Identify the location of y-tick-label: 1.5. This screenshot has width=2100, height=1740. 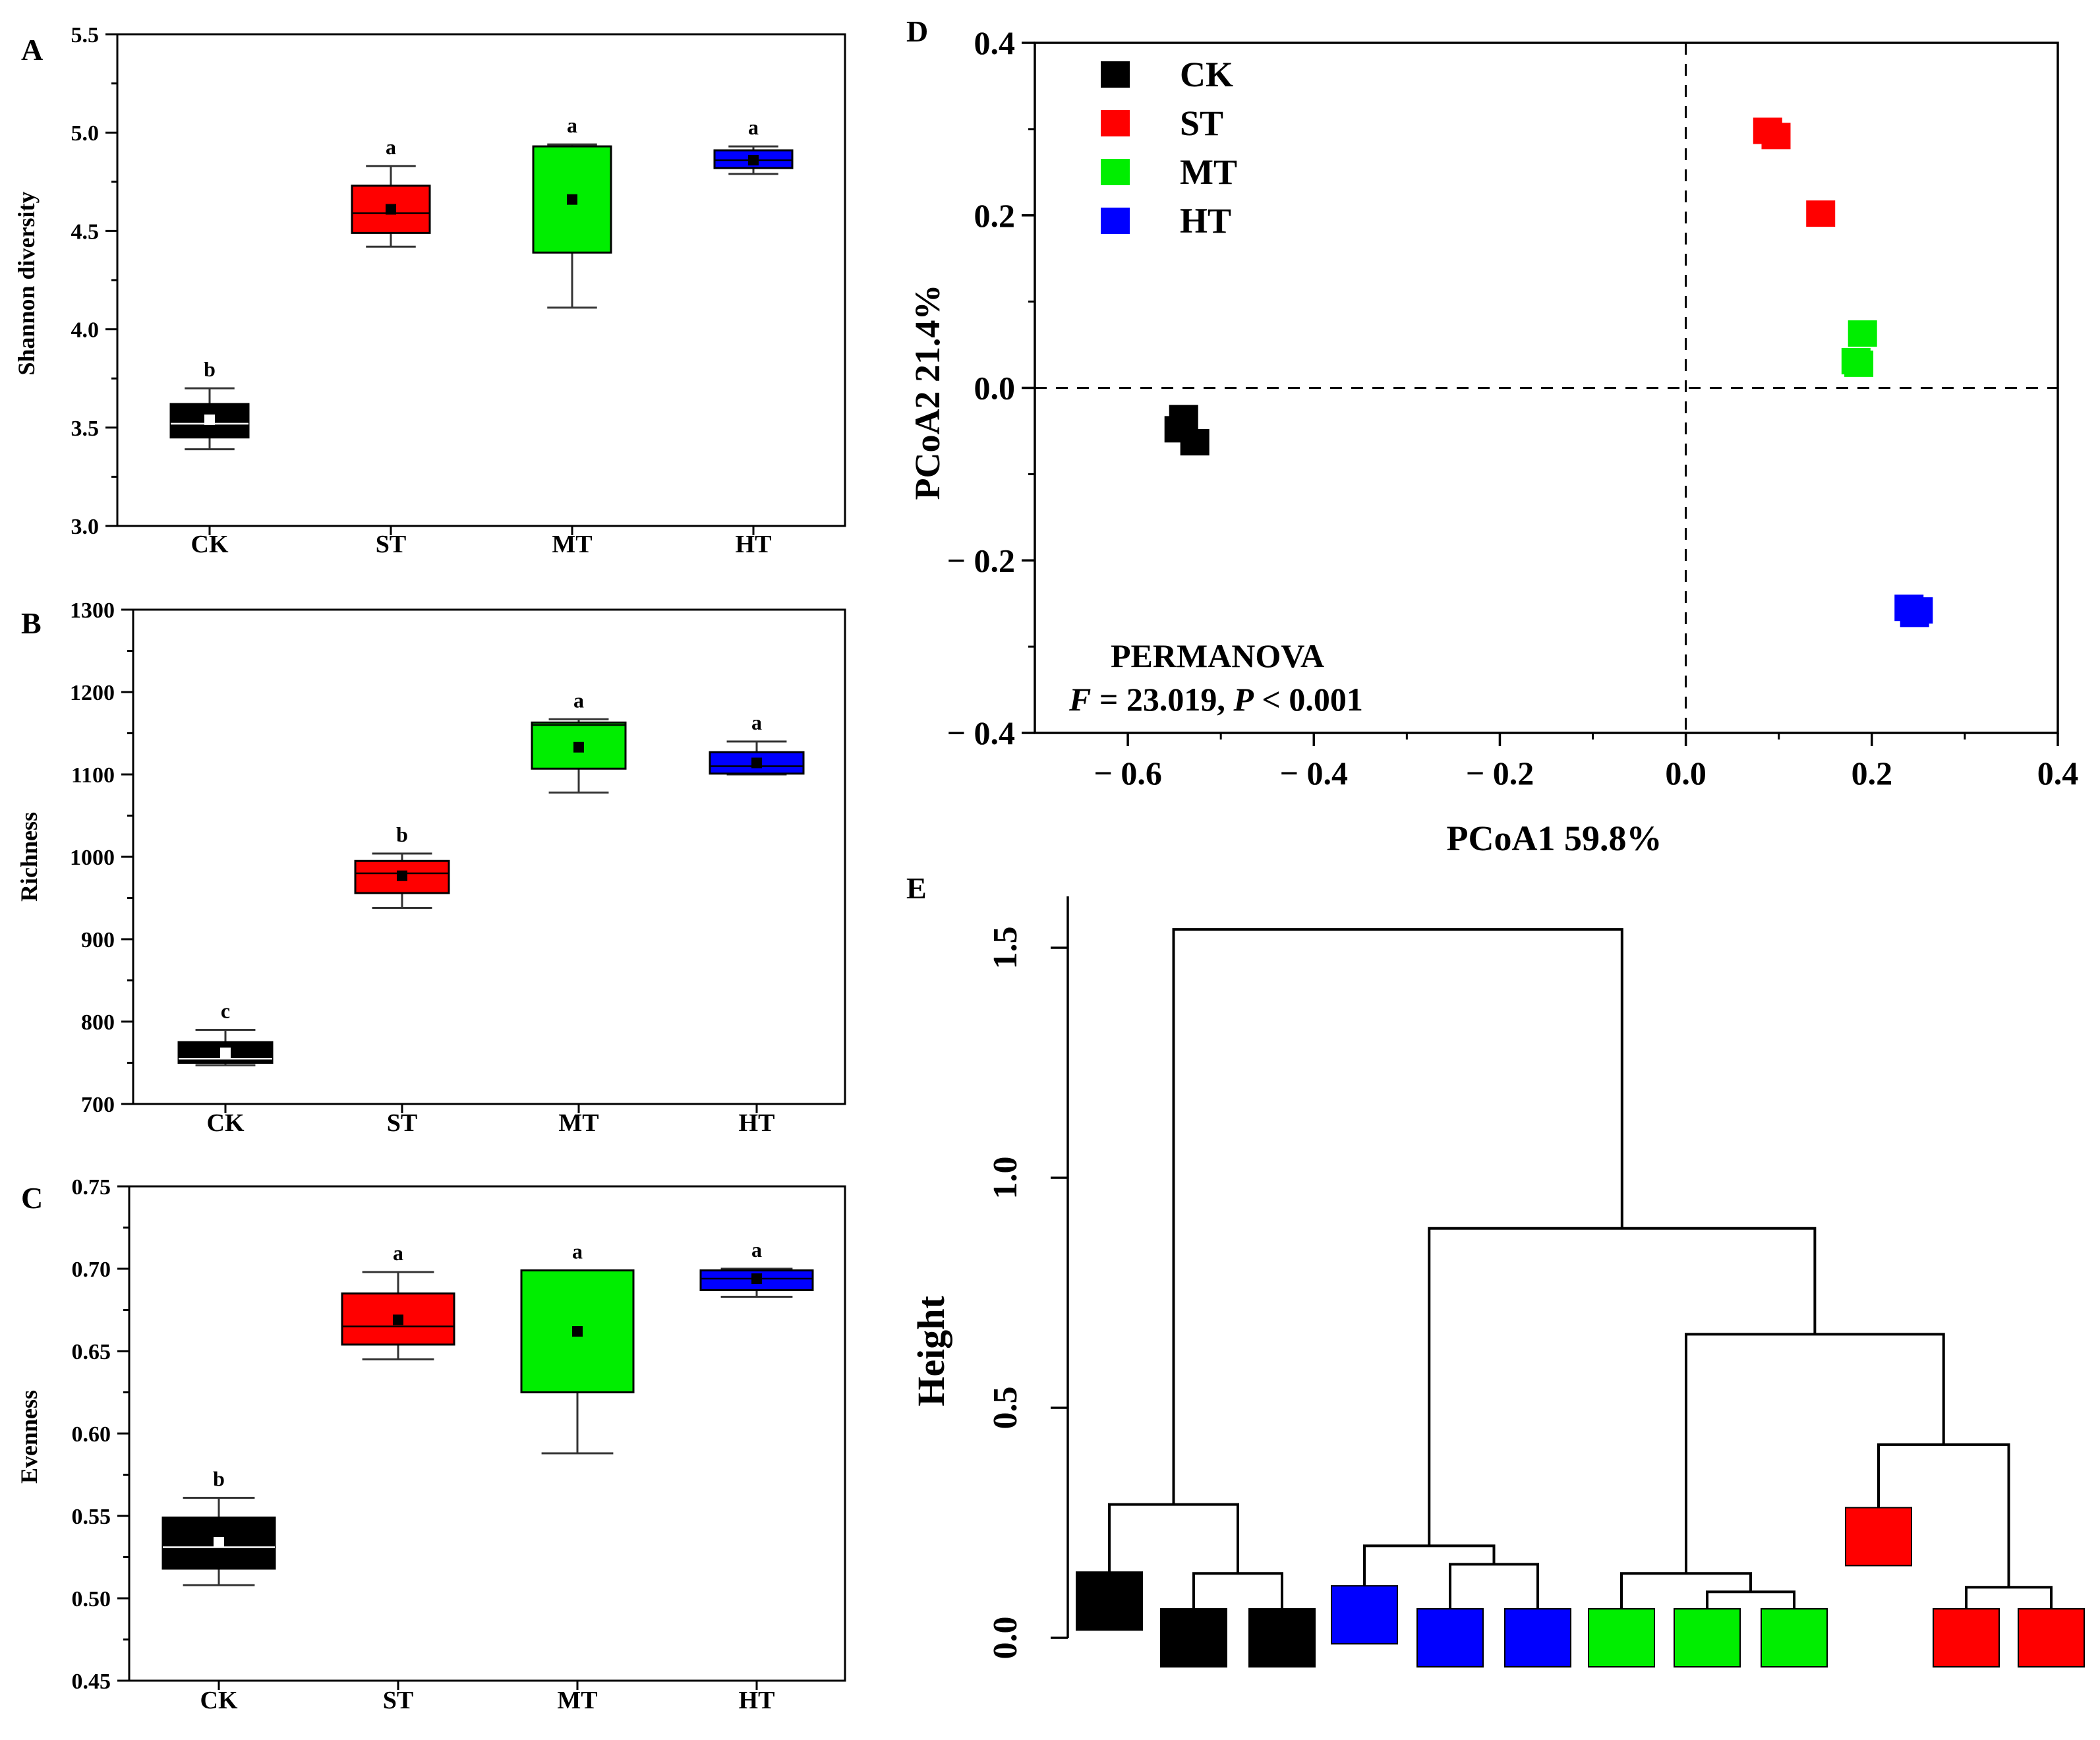
(1005, 948).